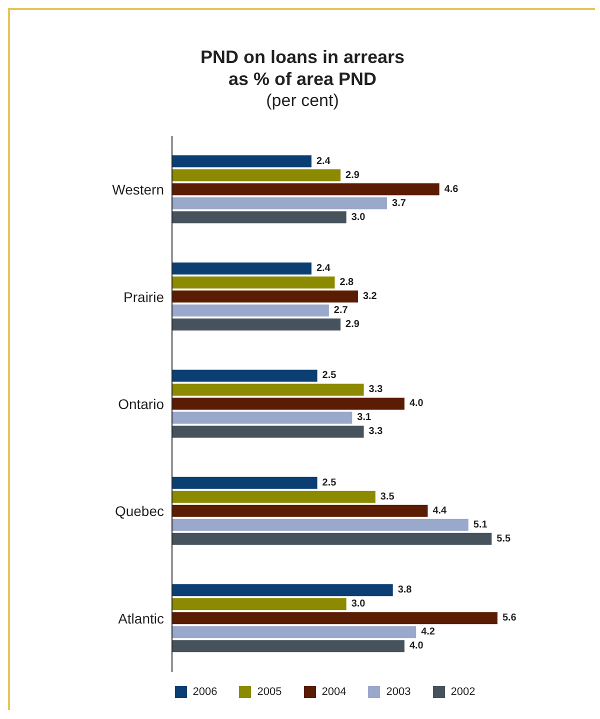 The image size is (600, 719). Describe the element at coordinates (269, 692) in the screenshot. I see `legend-label: 2005` at that location.